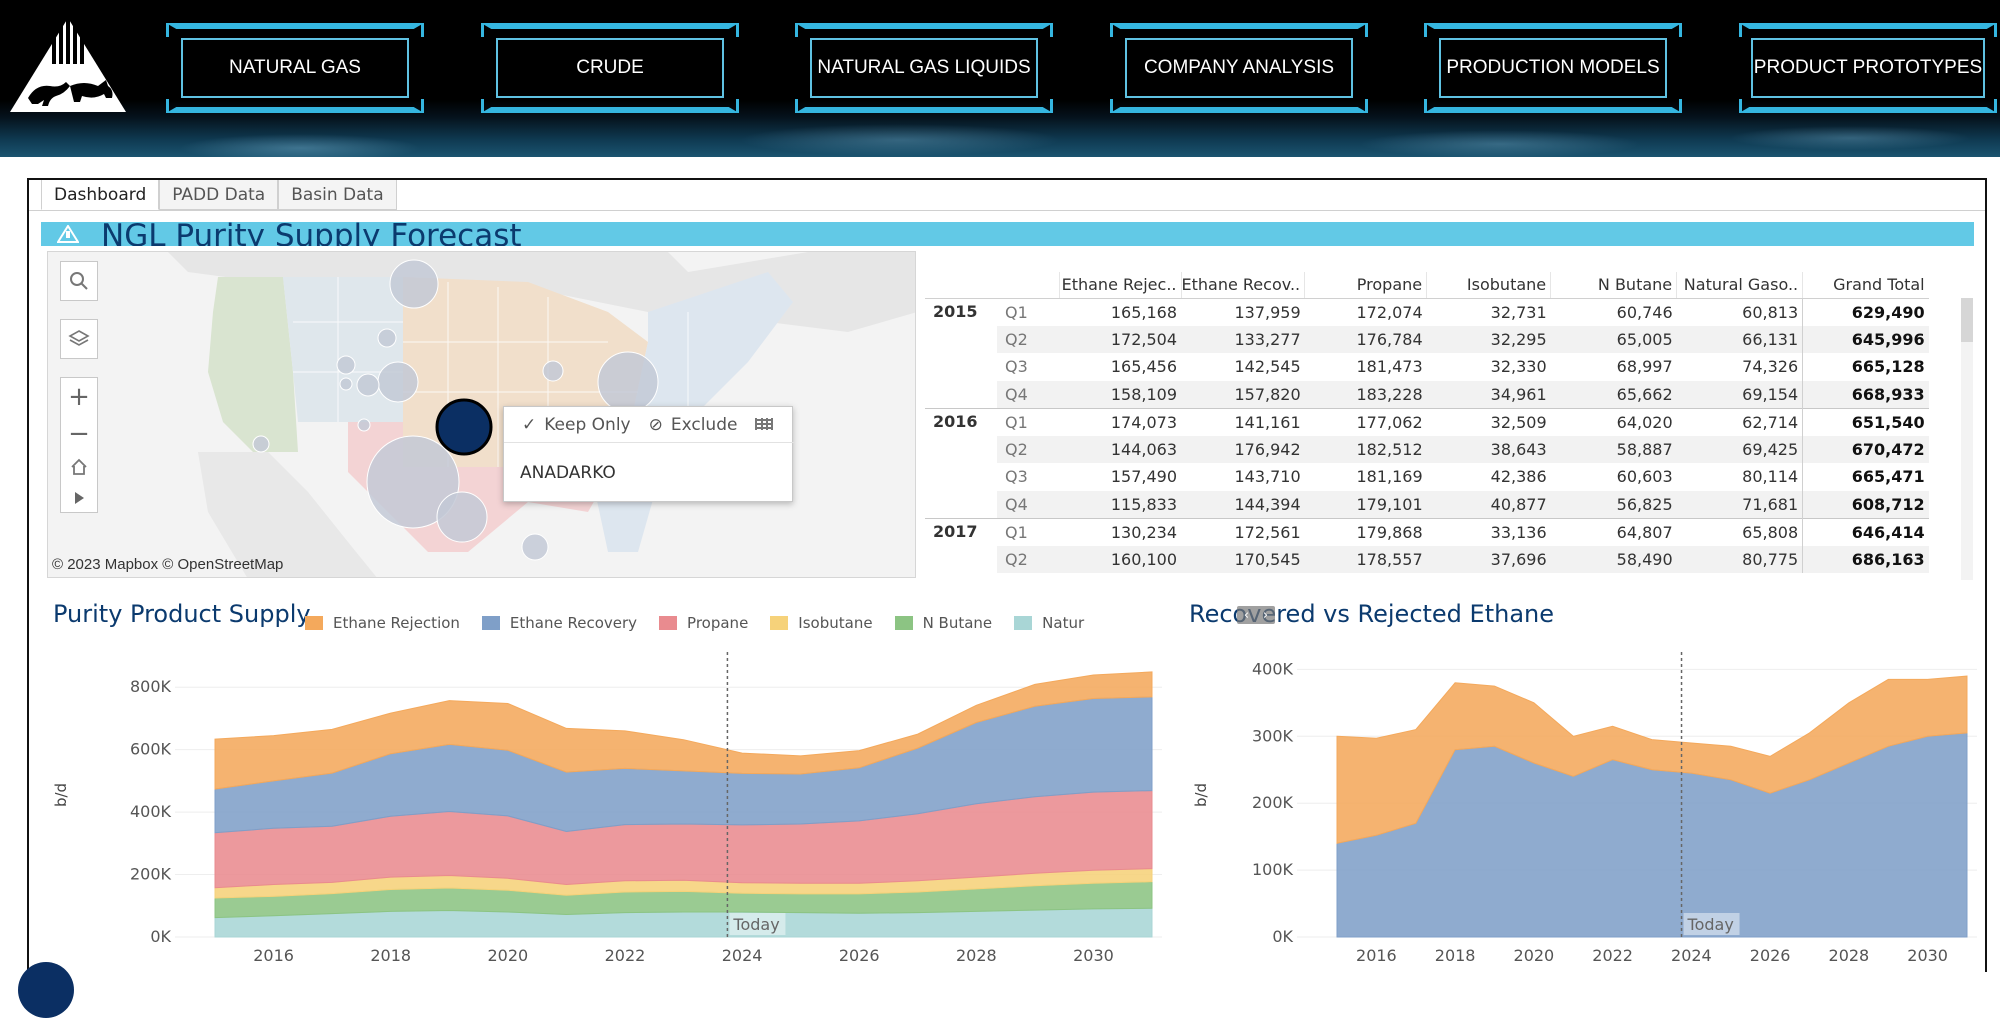 This screenshot has height=1018, width=2000. Describe the element at coordinates (1389, 312) in the screenshot. I see `value-cell: 172,074` at that location.